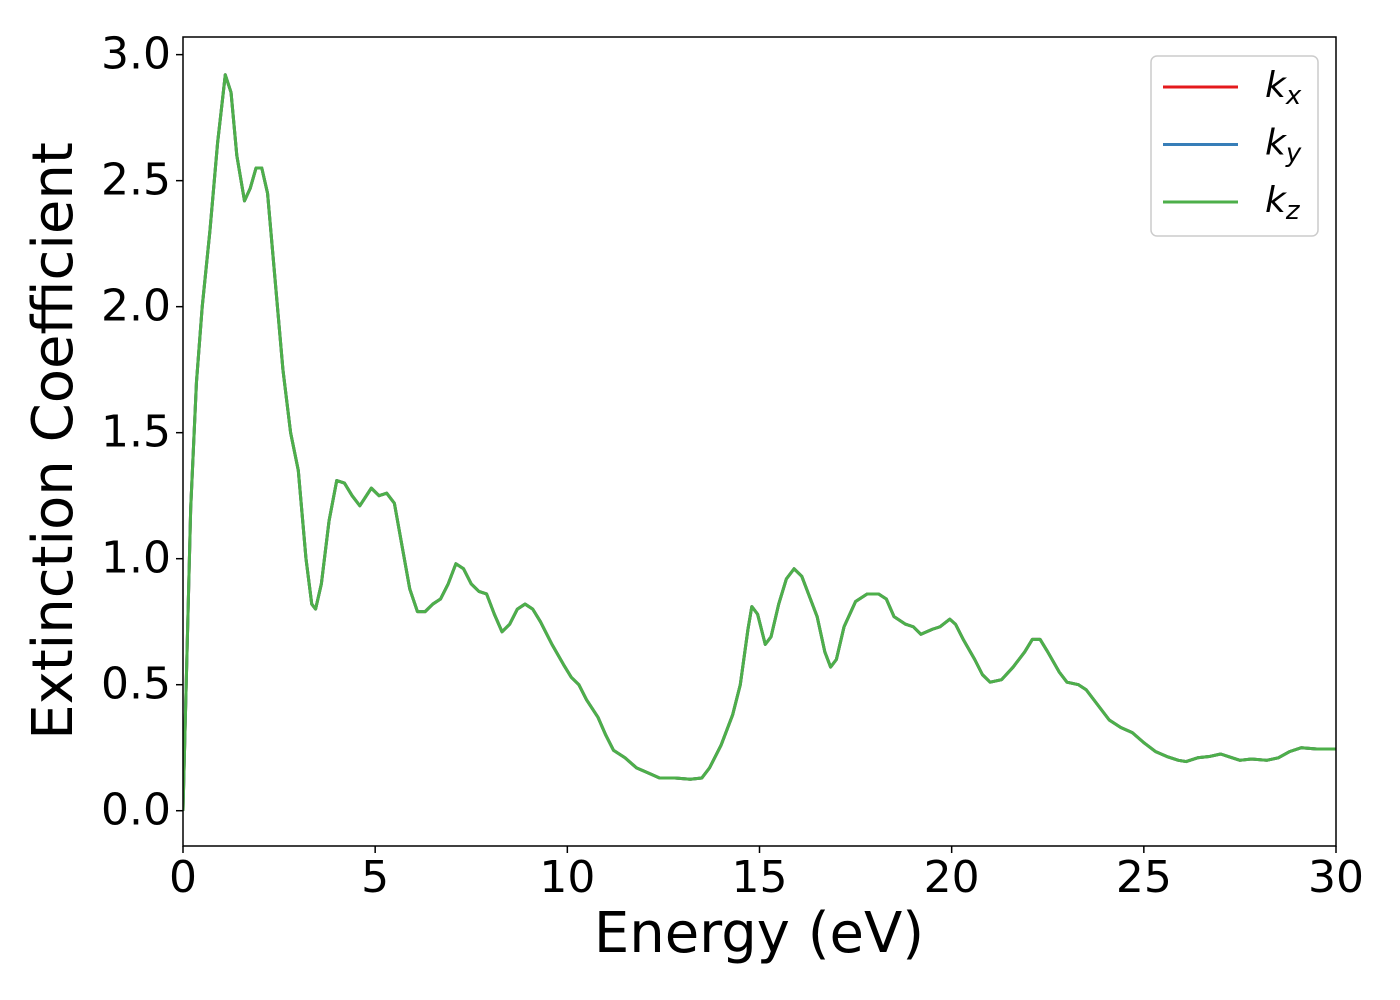 The height and width of the screenshot is (1000, 1400). Describe the element at coordinates (759, 933) in the screenshot. I see `x-axis-label: Energy (eV)` at that location.